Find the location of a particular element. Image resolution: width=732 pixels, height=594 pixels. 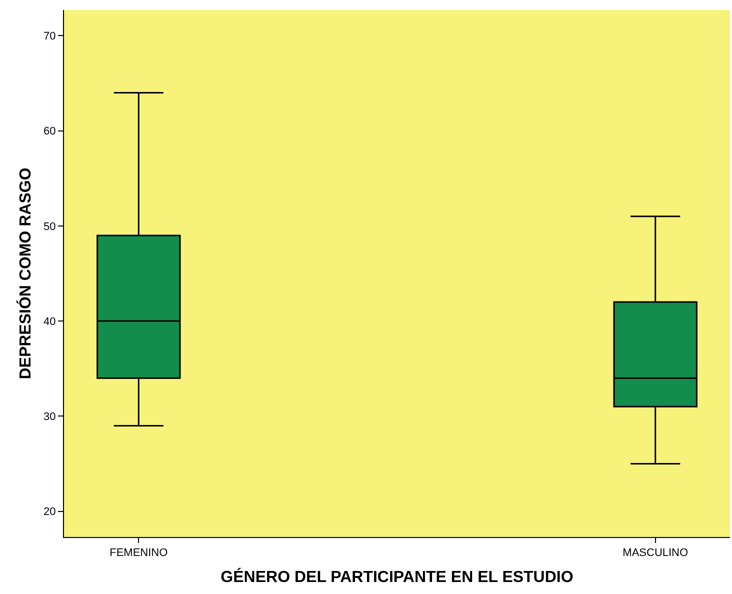

y-tick-label: 20 is located at coordinates (50, 512).